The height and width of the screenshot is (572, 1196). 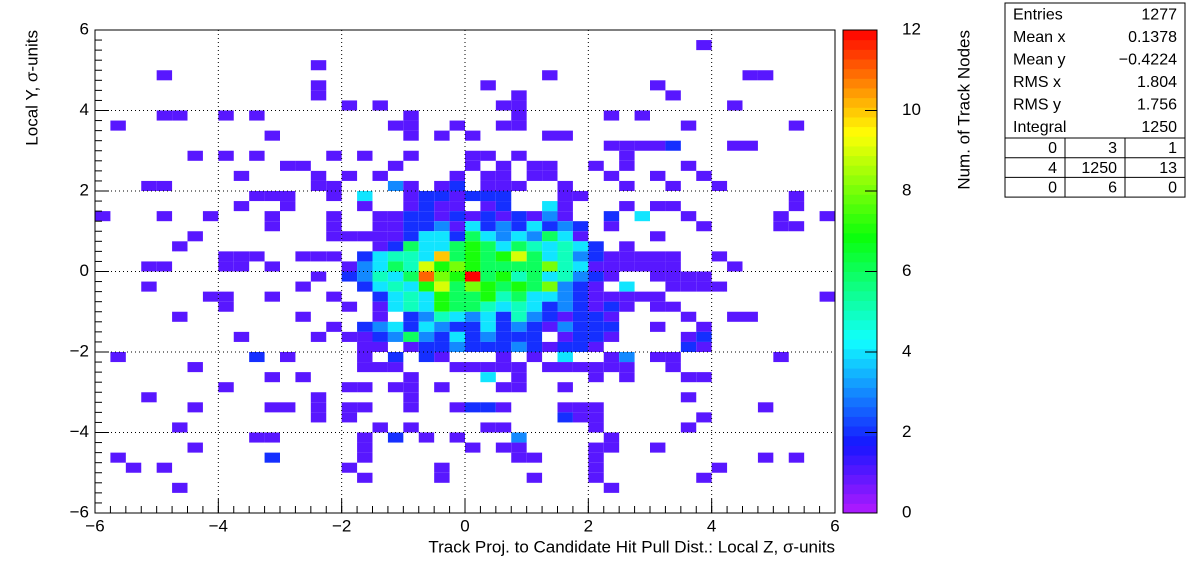 I want to click on z-tick-label: 0, so click(x=906, y=511).